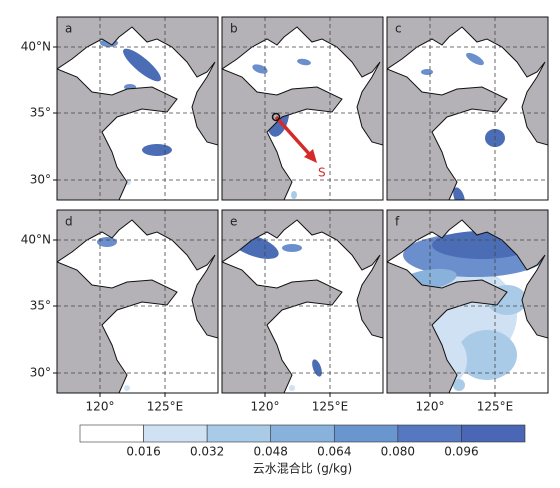  What do you see at coordinates (398, 29) in the screenshot?
I see `panel-label: c` at bounding box center [398, 29].